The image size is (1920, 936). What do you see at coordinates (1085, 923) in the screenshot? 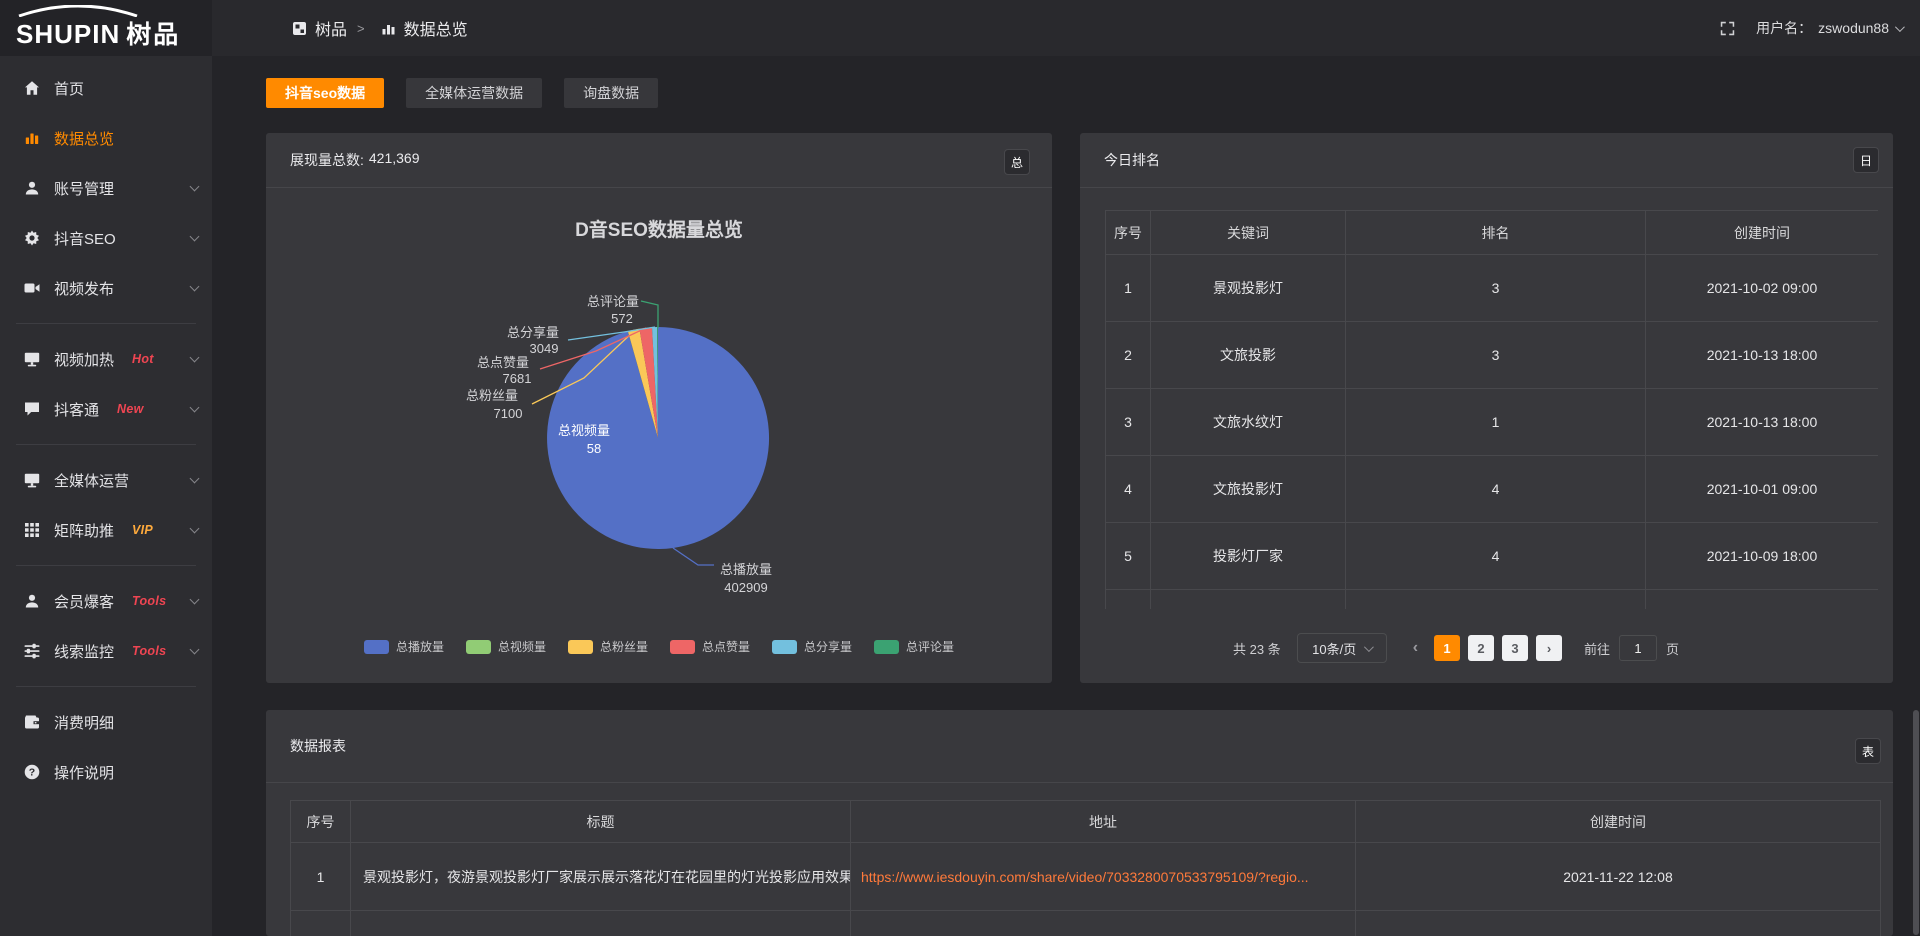
I see `clipped-row` at bounding box center [1085, 923].